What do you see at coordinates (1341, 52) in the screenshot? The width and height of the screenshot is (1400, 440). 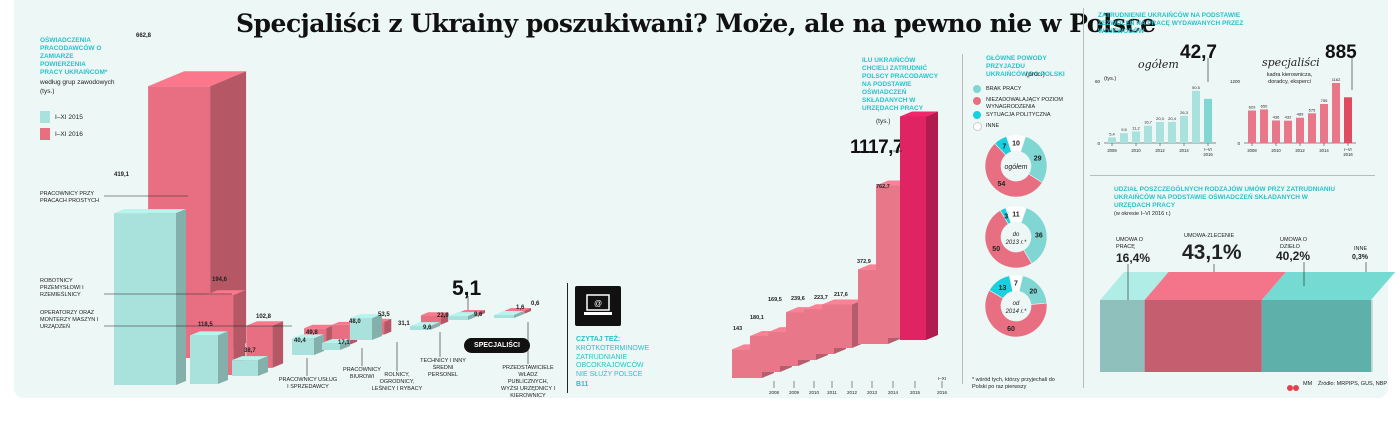 I see `permits-right-big: 885` at bounding box center [1341, 52].